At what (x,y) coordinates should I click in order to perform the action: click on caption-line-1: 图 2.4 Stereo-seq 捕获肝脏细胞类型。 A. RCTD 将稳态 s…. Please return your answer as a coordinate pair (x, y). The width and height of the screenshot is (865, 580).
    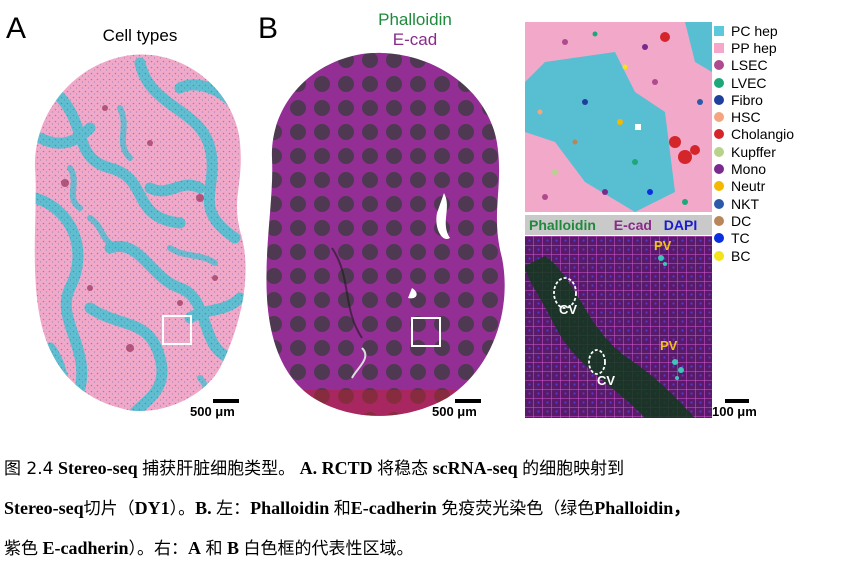
    Looking at the image, I should click on (432, 468).